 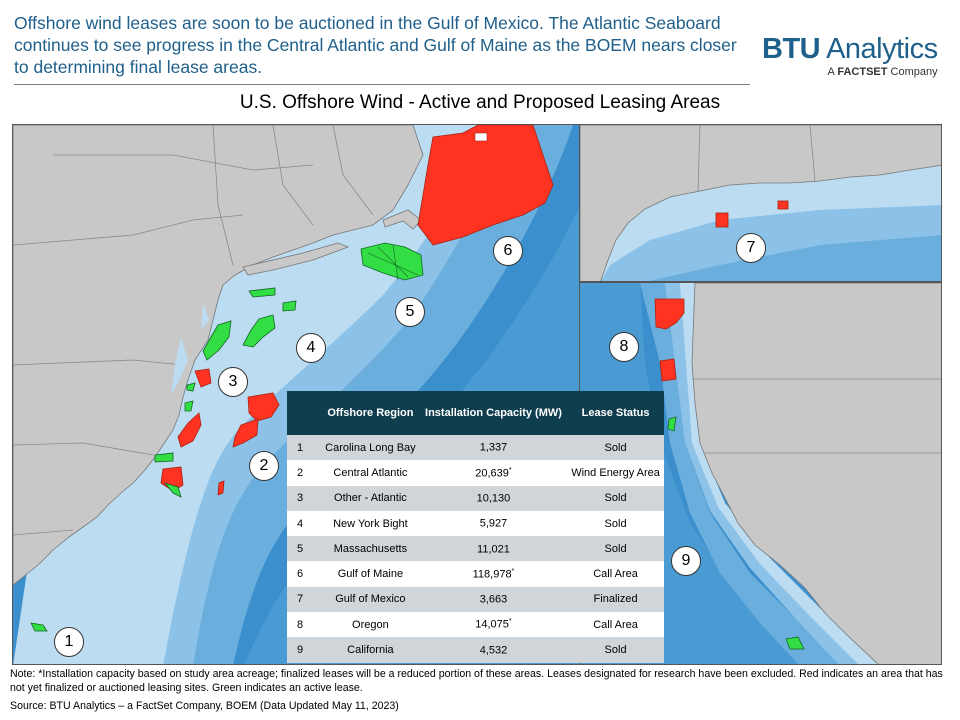 What do you see at coordinates (493, 523) in the screenshot?
I see `row-capacity-text: 5,927` at bounding box center [493, 523].